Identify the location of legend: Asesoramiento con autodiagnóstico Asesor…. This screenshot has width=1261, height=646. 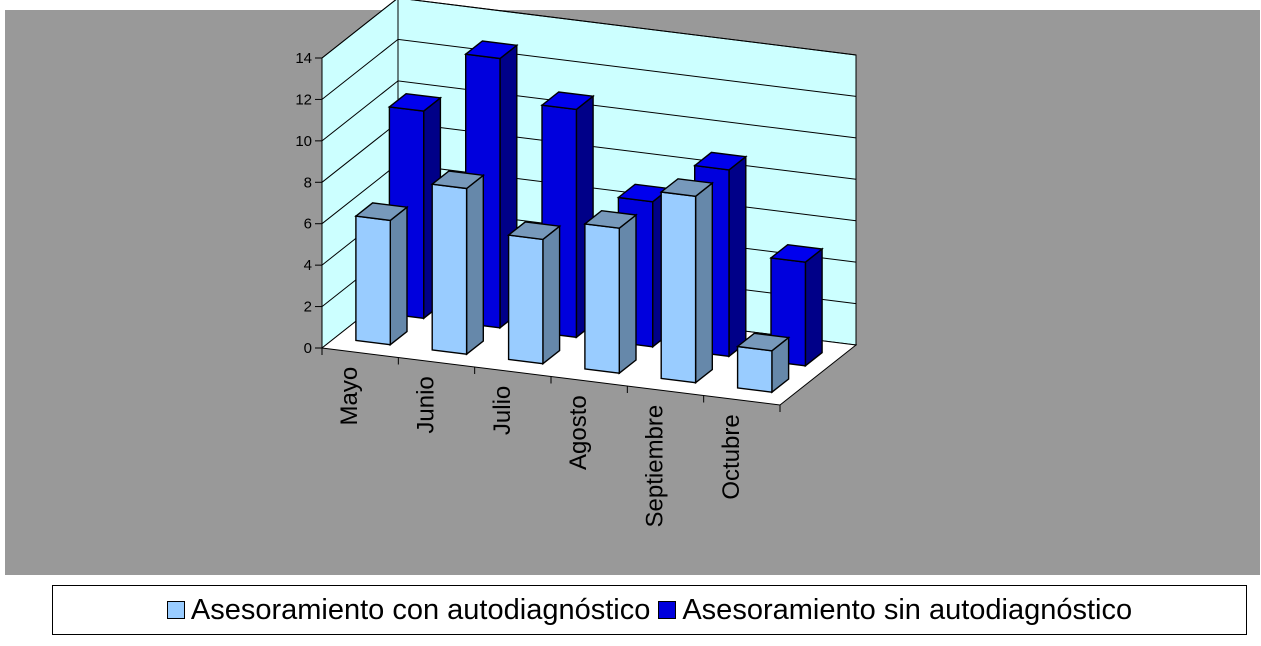
(649, 610).